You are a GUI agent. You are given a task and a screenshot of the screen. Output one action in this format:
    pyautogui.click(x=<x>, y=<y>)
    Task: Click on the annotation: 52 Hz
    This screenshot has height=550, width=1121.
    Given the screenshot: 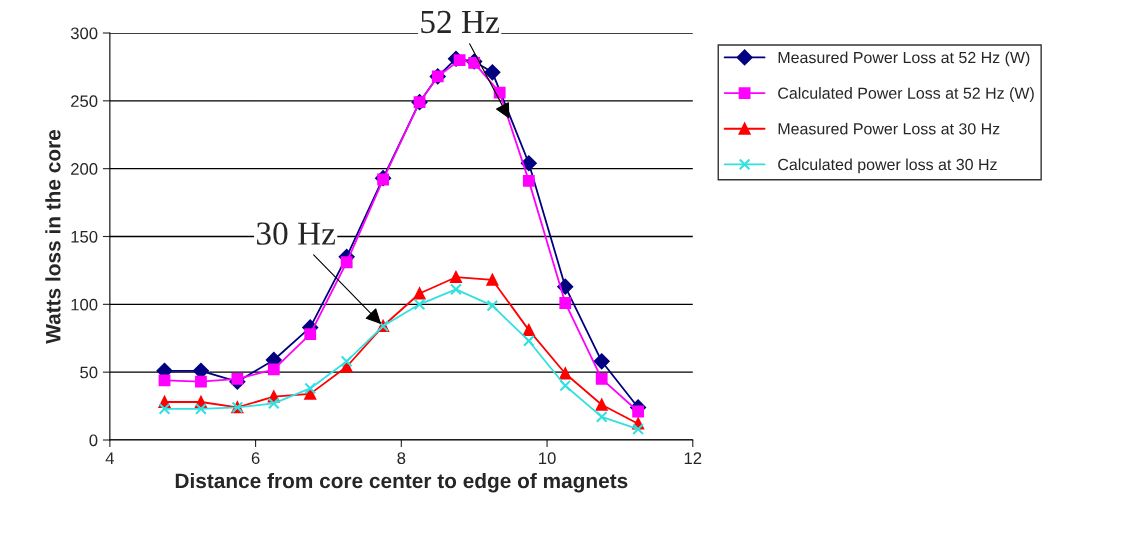 What is the action you would take?
    pyautogui.click(x=460, y=22)
    